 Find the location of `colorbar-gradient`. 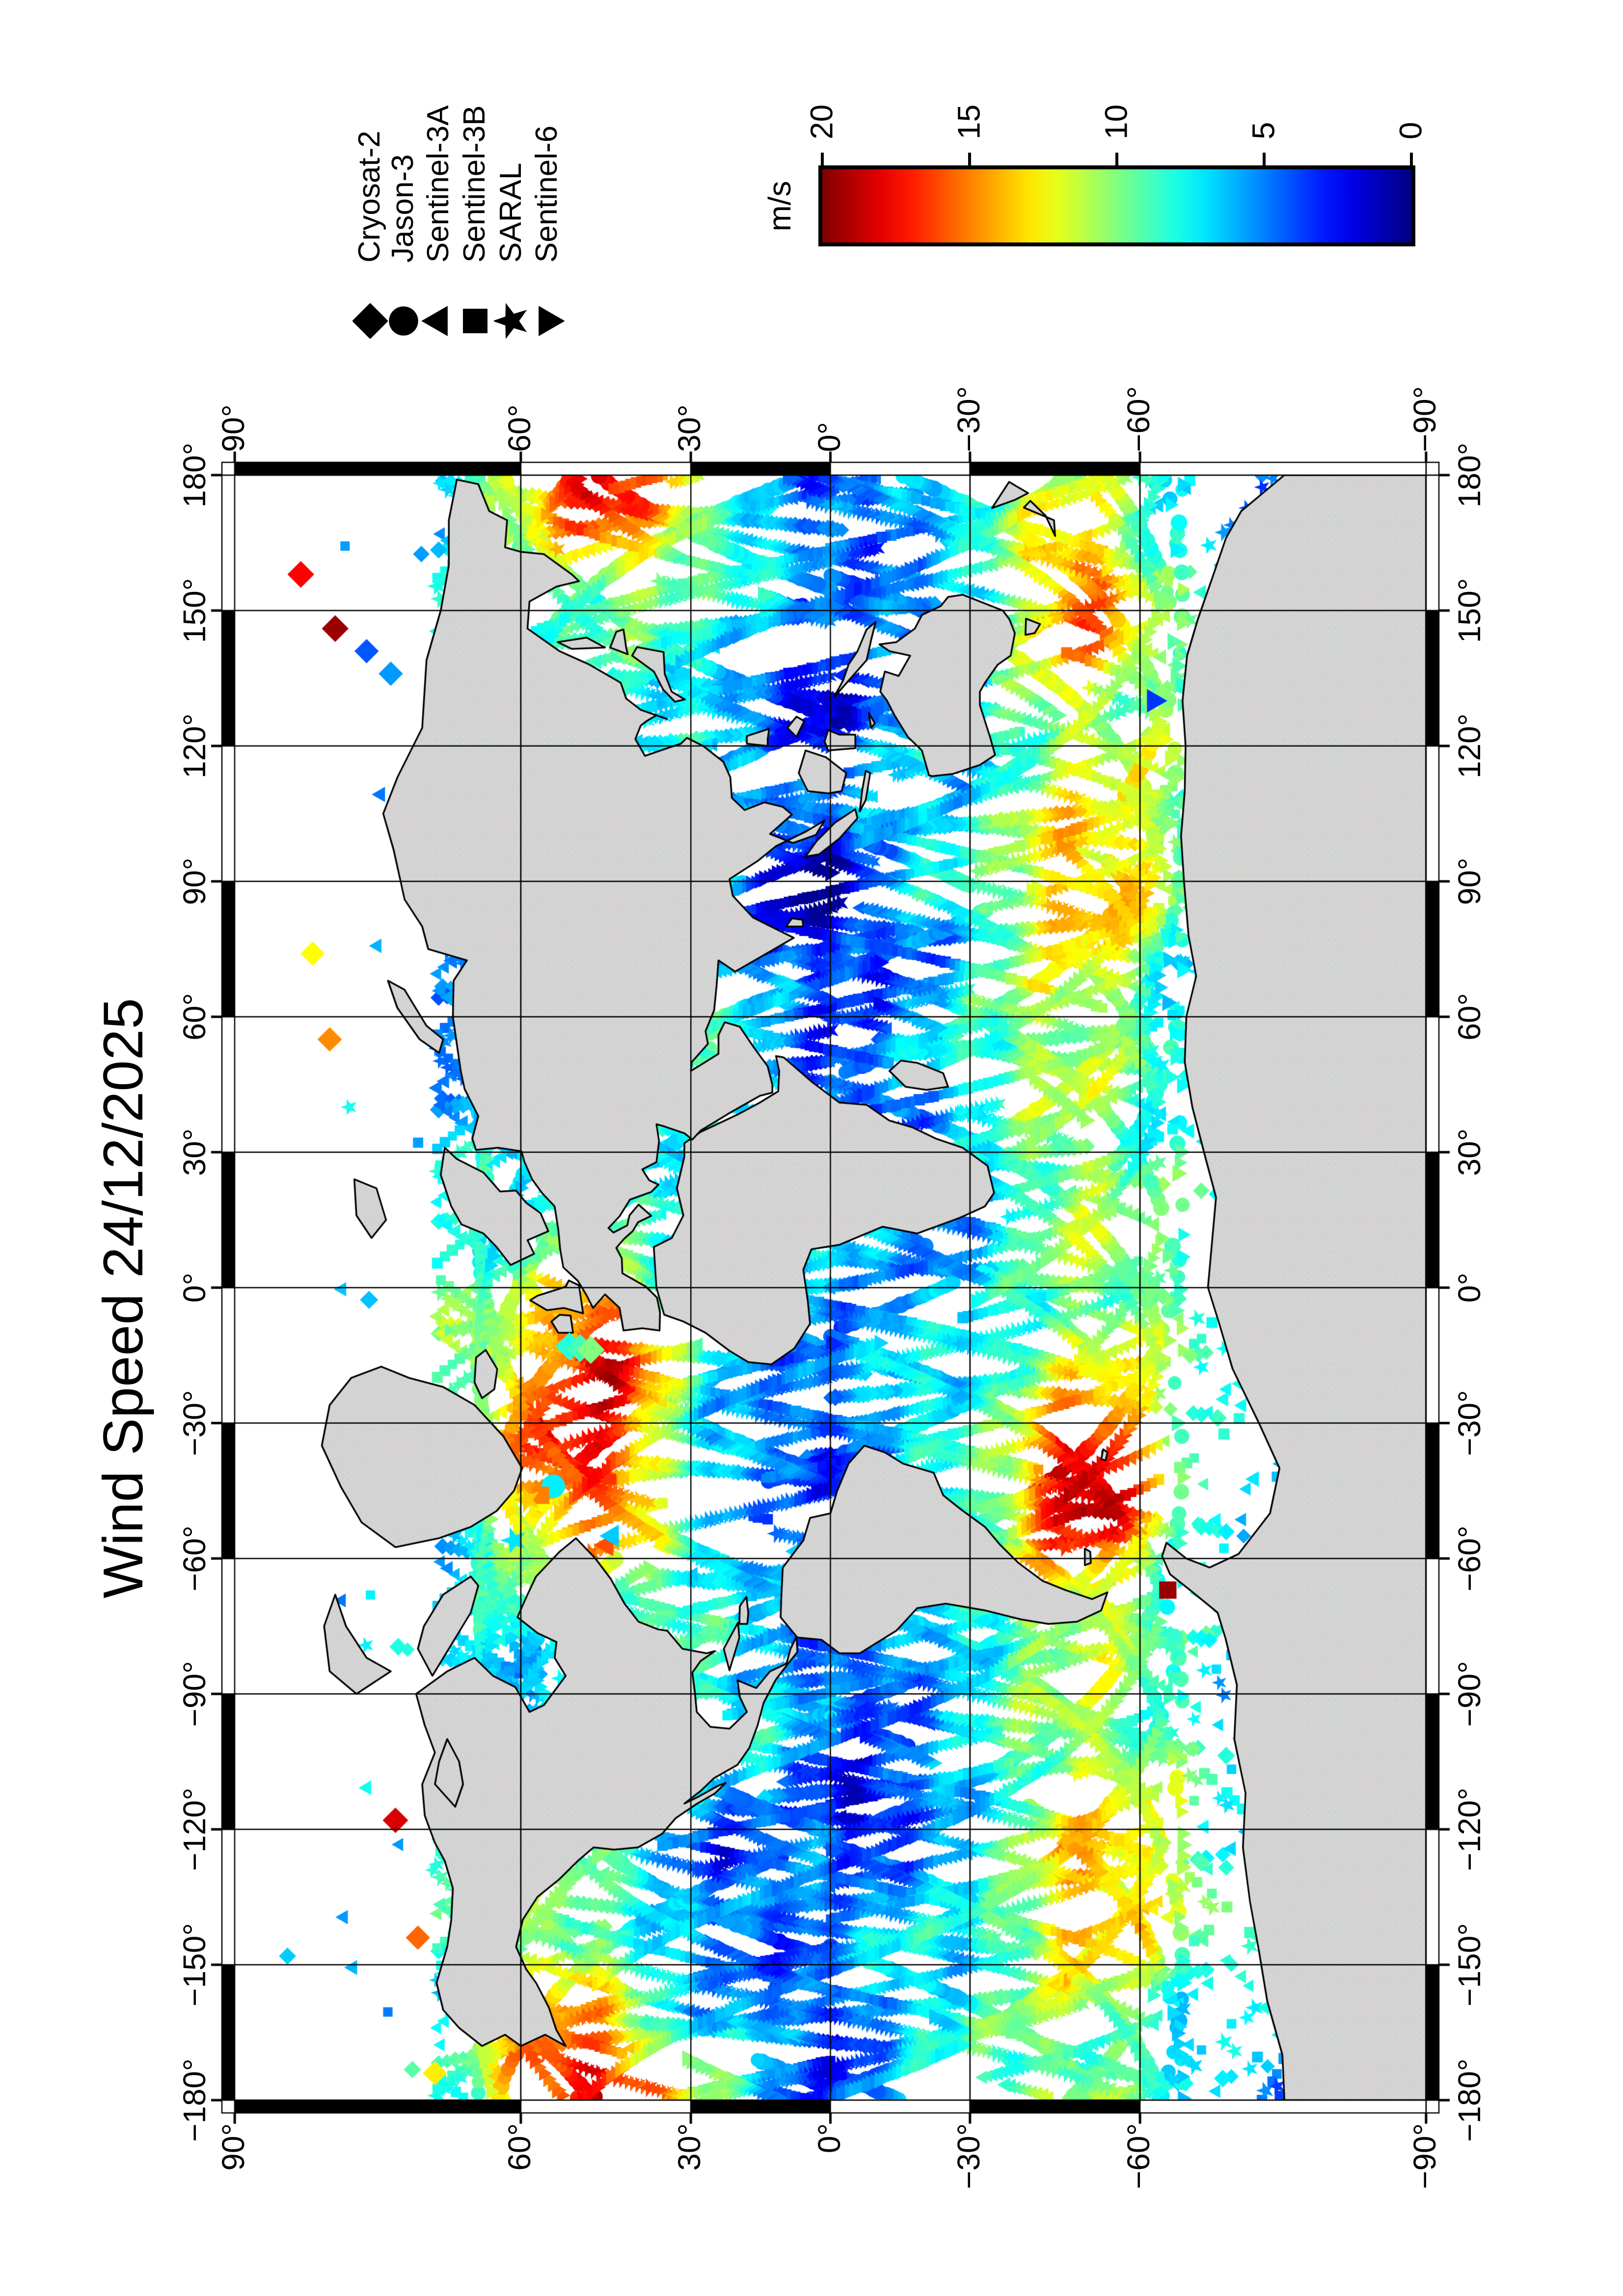

colorbar-gradient is located at coordinates (1116, 205).